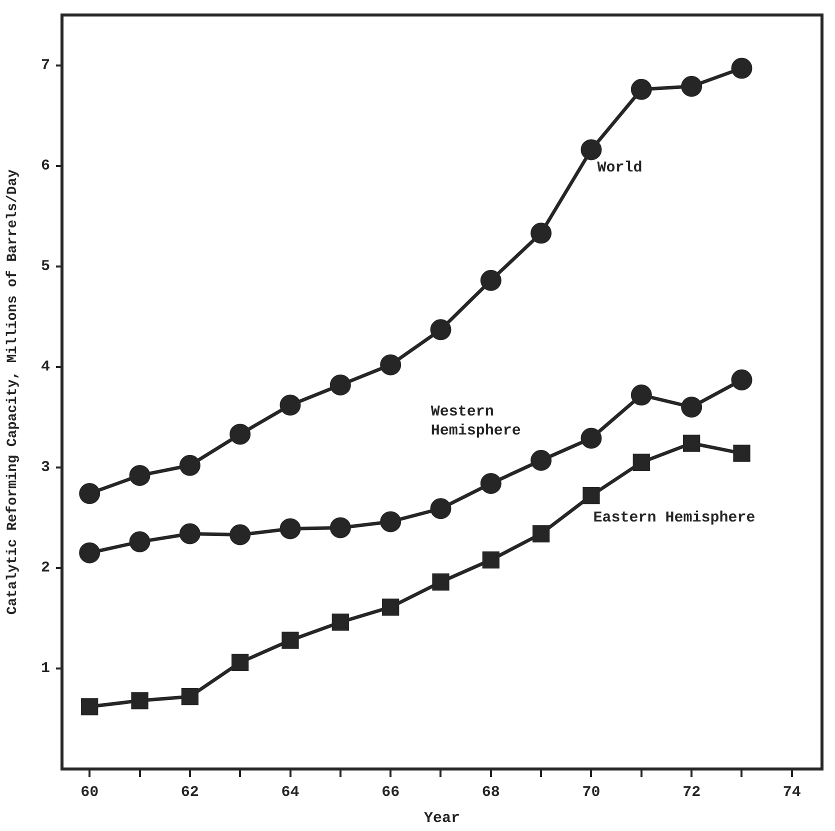  Describe the element at coordinates (691, 792) in the screenshot. I see `x-tick-label: 72` at that location.